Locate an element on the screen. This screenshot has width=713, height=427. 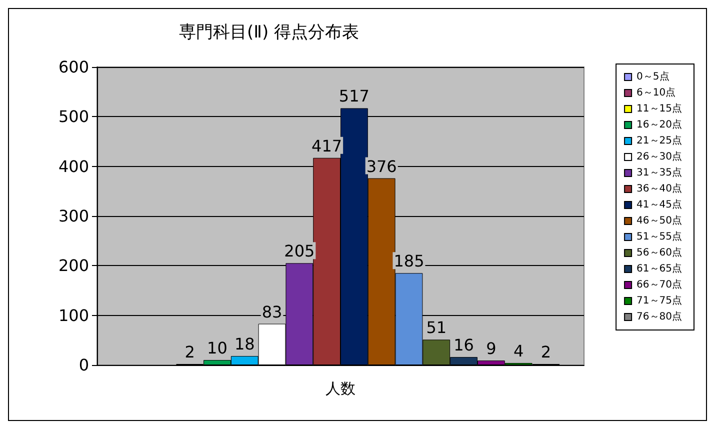
legend-label: 31～35点 is located at coordinates (659, 172).